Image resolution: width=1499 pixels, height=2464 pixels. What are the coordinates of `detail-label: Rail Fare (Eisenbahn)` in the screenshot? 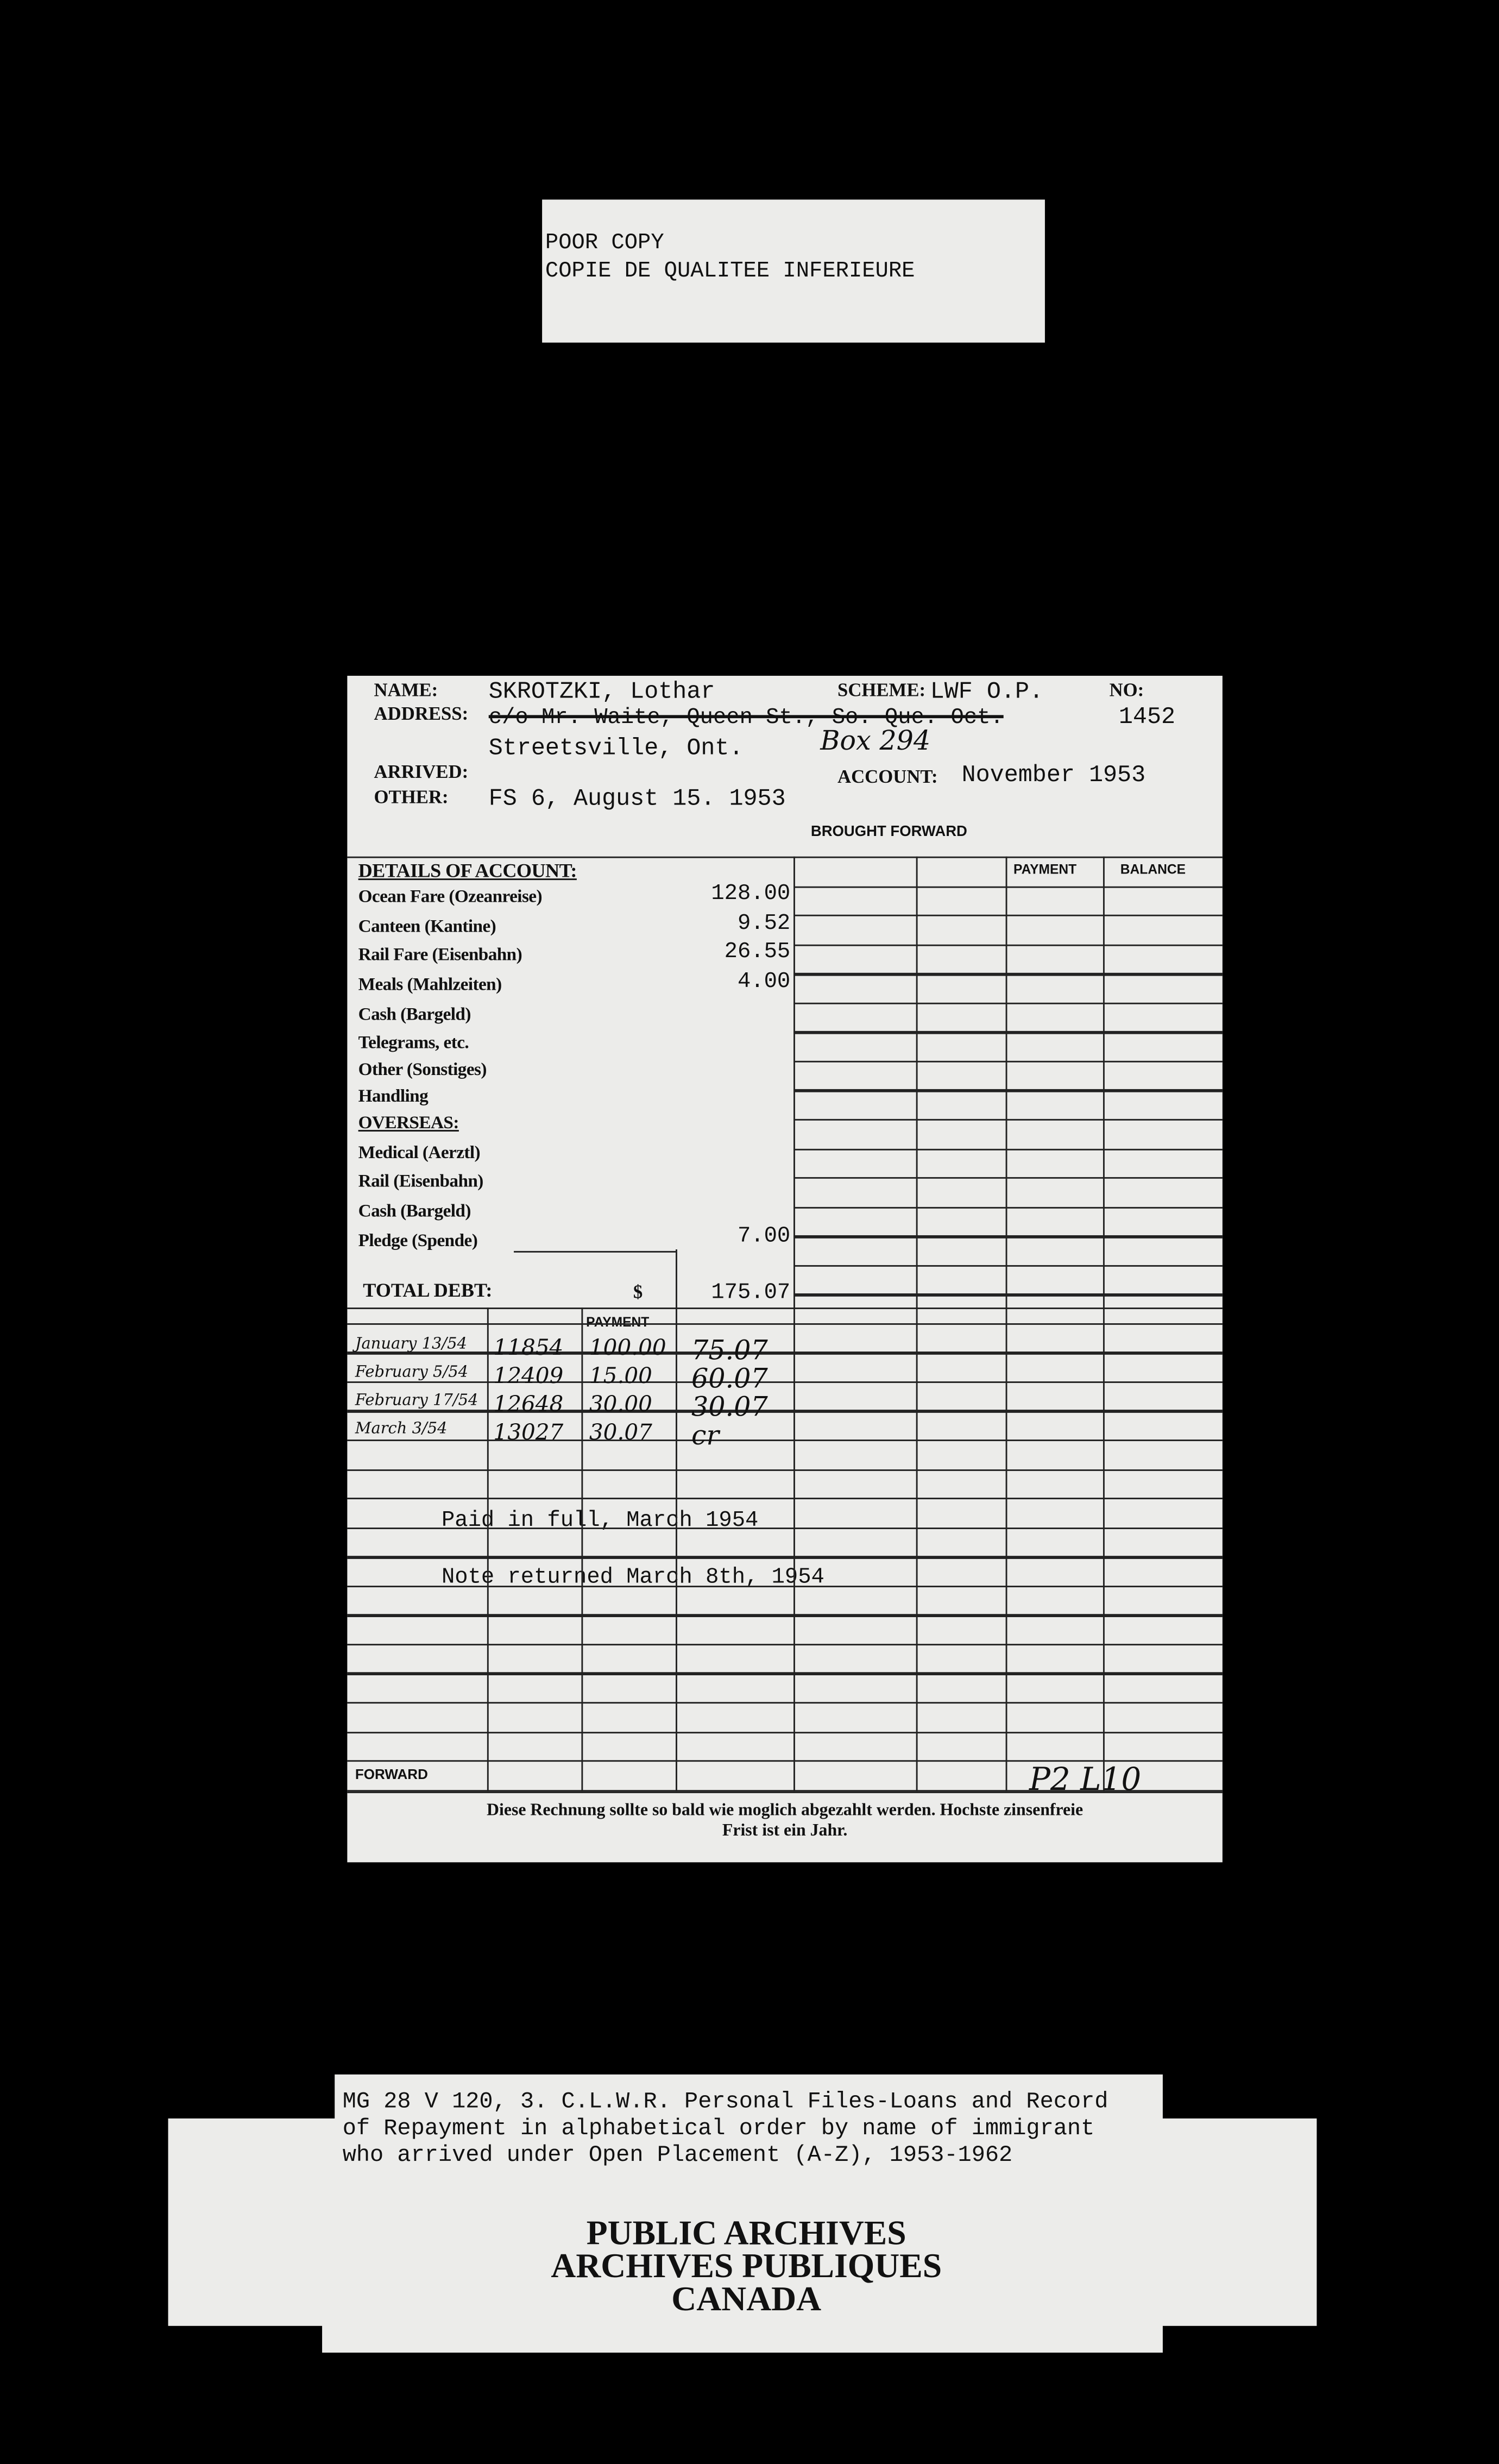 It's located at (440, 955).